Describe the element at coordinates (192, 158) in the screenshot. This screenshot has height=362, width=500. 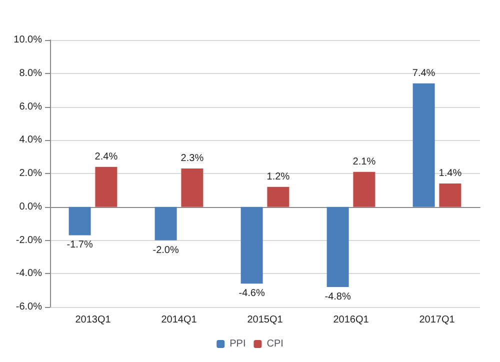
I see `data-label: 2.3%` at that location.